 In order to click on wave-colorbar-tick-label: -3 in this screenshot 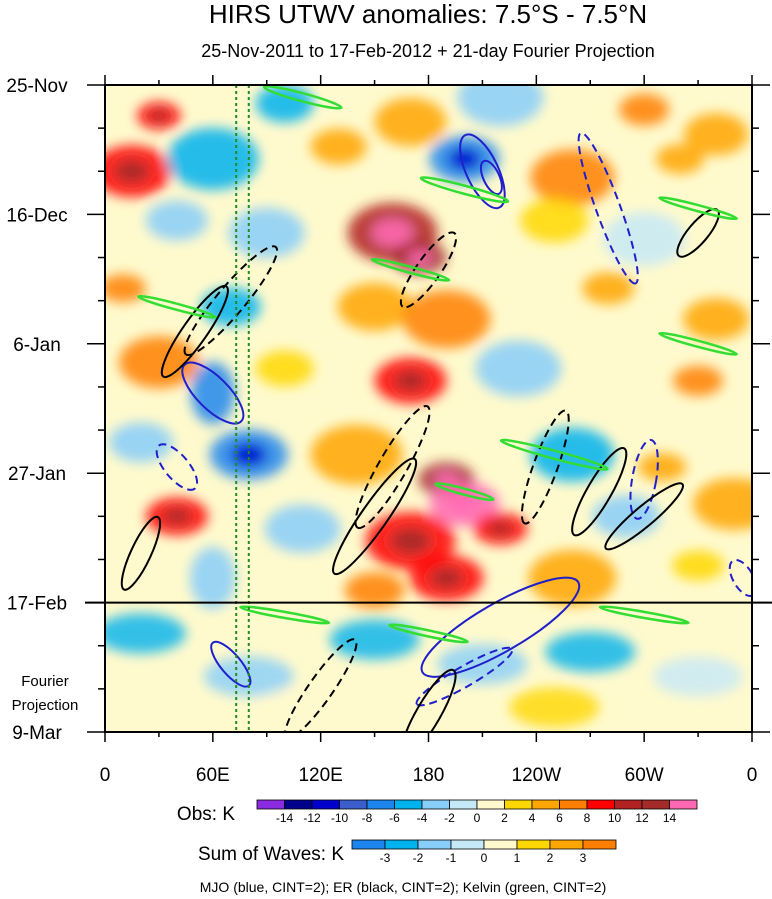, I will do `click(385, 858)`.